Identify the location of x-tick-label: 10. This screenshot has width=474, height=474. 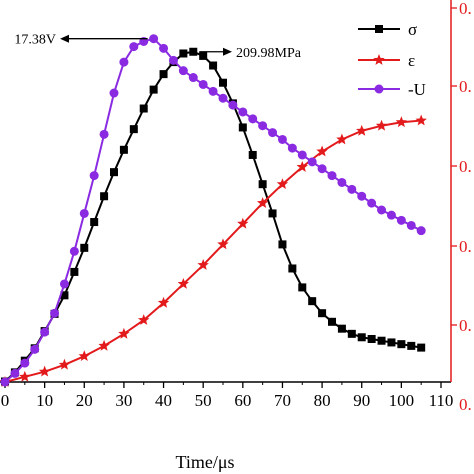
(44, 400).